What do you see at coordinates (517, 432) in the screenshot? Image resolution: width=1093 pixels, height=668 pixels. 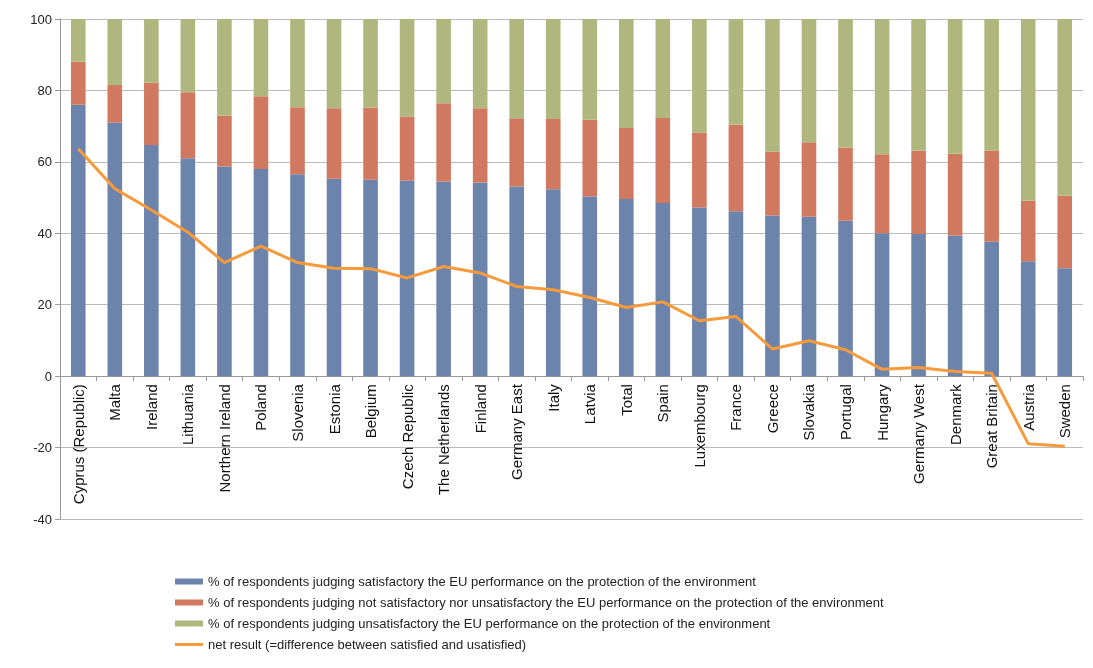 I see `x-tick-label: Germany East` at bounding box center [517, 432].